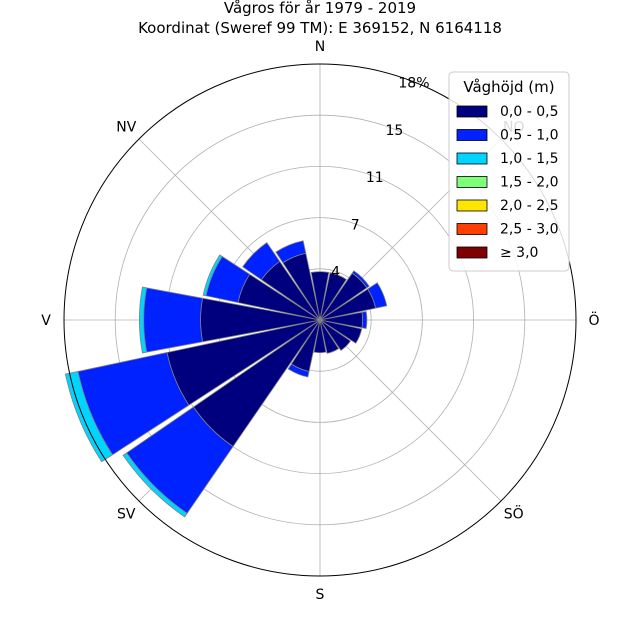  Describe the element at coordinates (320, 296) in the screenshot. I see `bar-segment-0-bin0` at that location.